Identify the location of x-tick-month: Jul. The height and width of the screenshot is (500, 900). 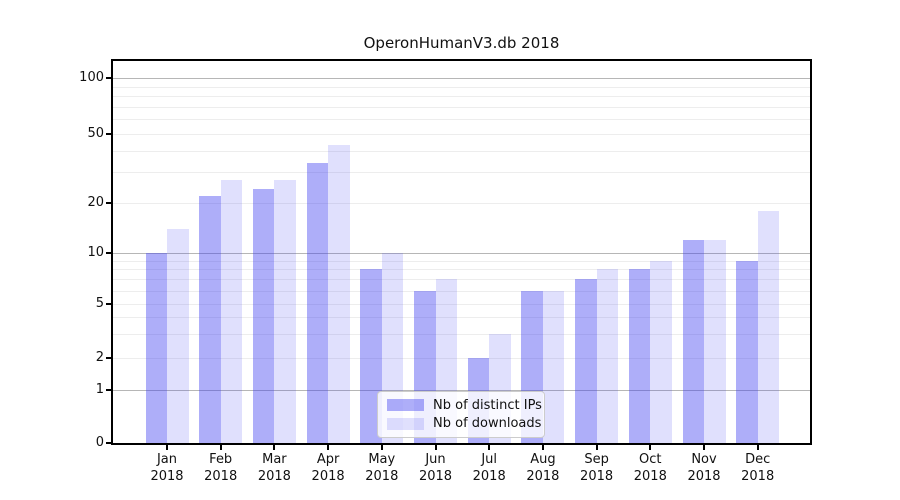
(489, 459).